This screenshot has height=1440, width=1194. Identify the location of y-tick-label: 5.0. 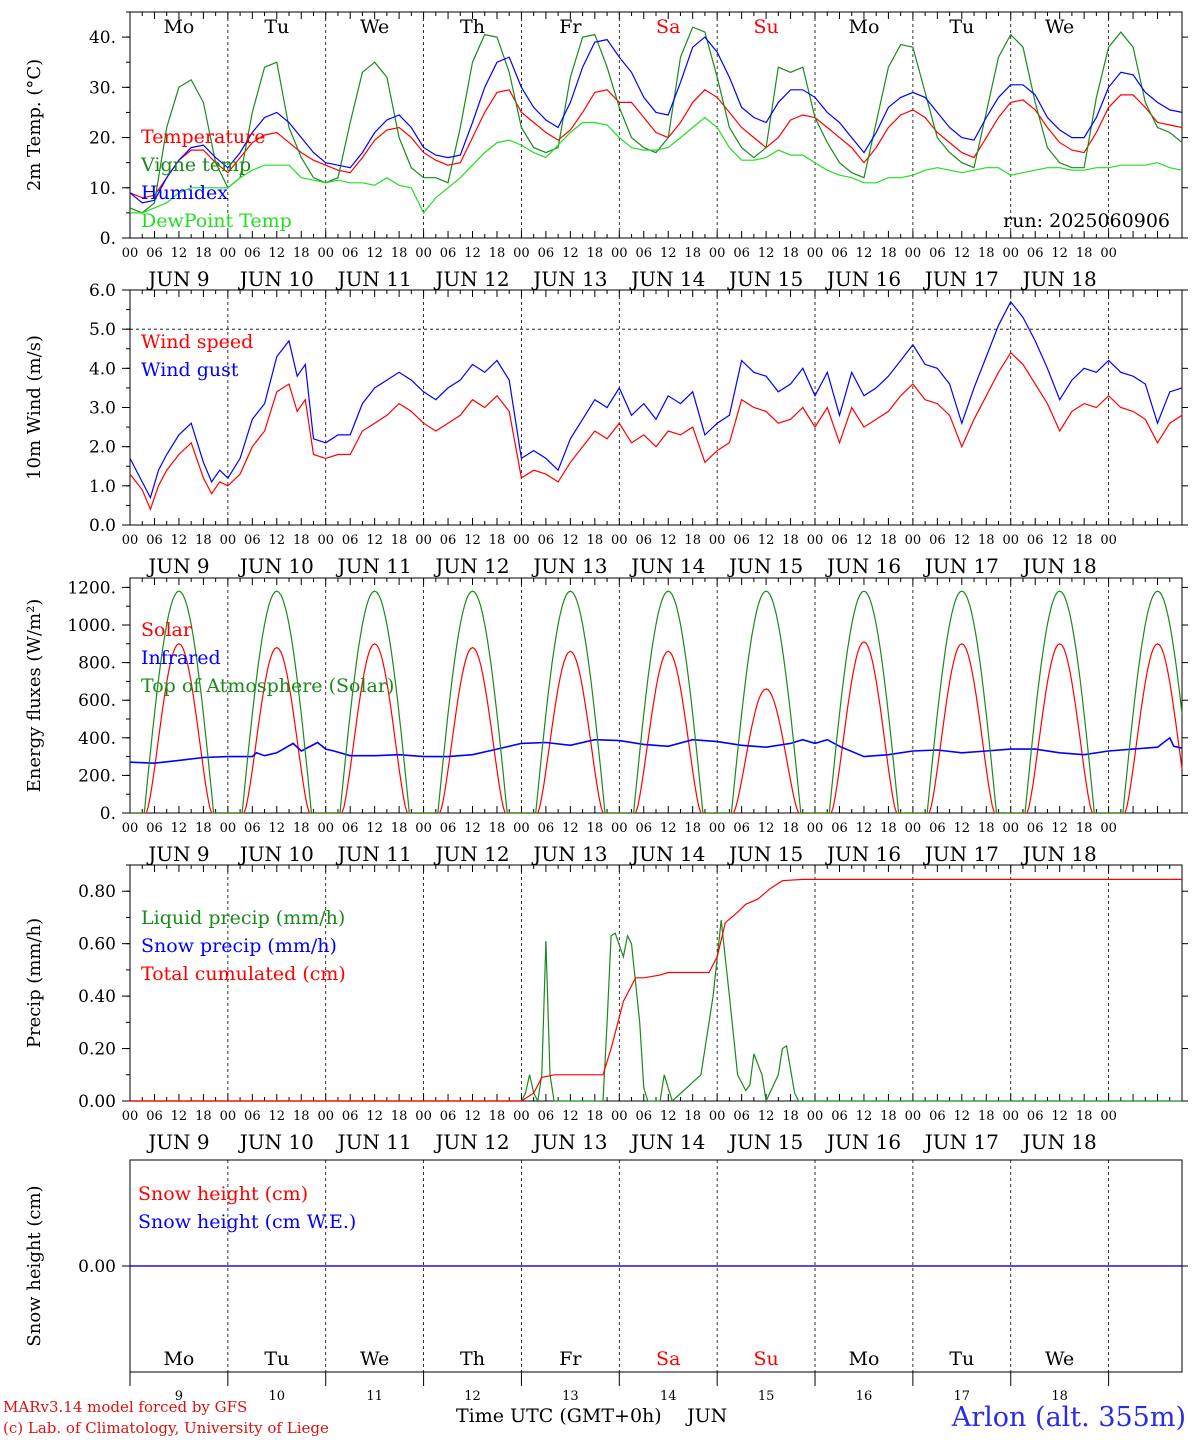
(102, 330).